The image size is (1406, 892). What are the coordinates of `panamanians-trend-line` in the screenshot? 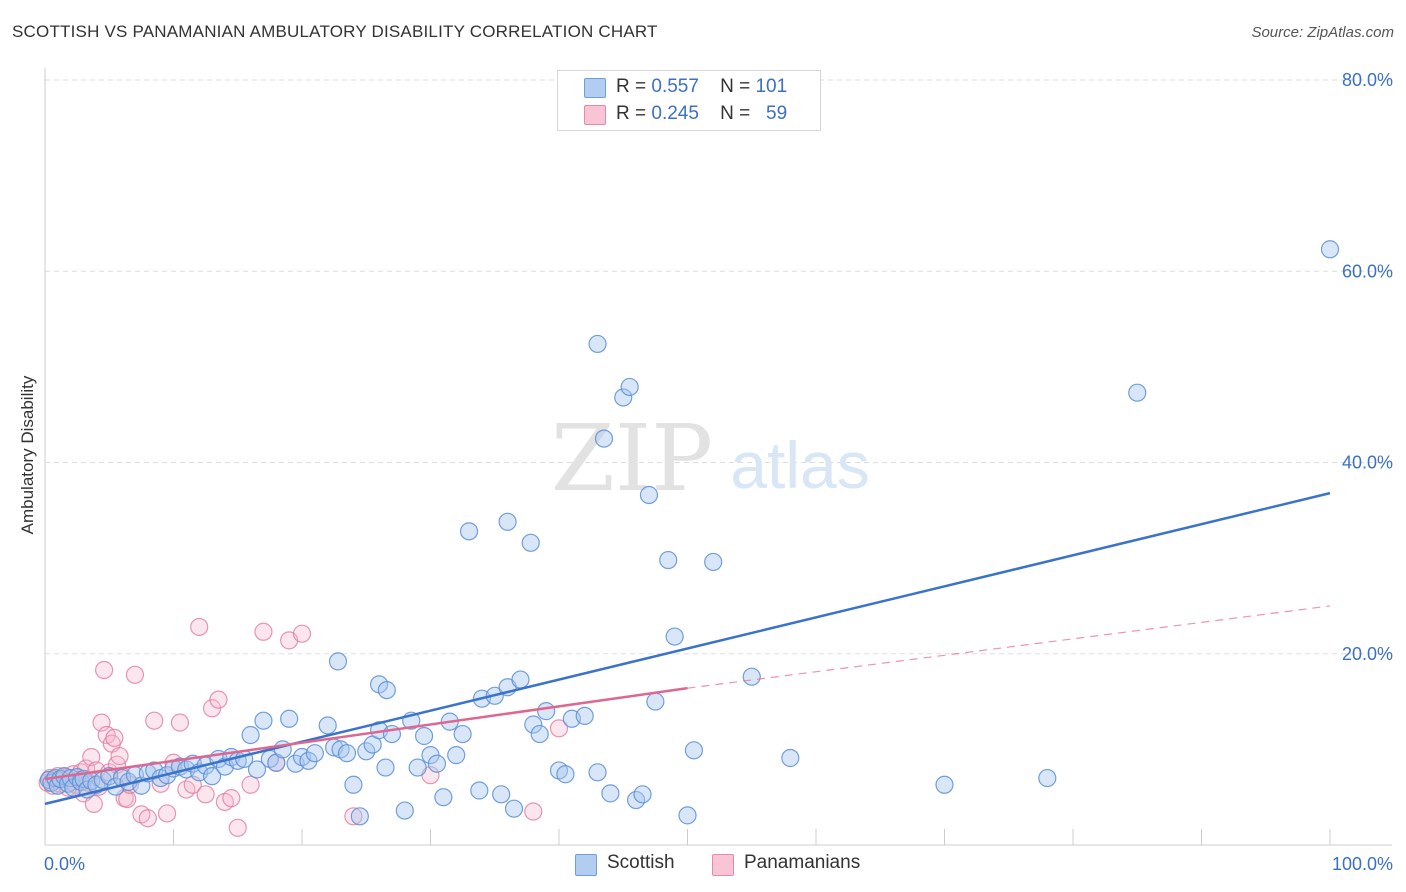 It's located at (366, 733).